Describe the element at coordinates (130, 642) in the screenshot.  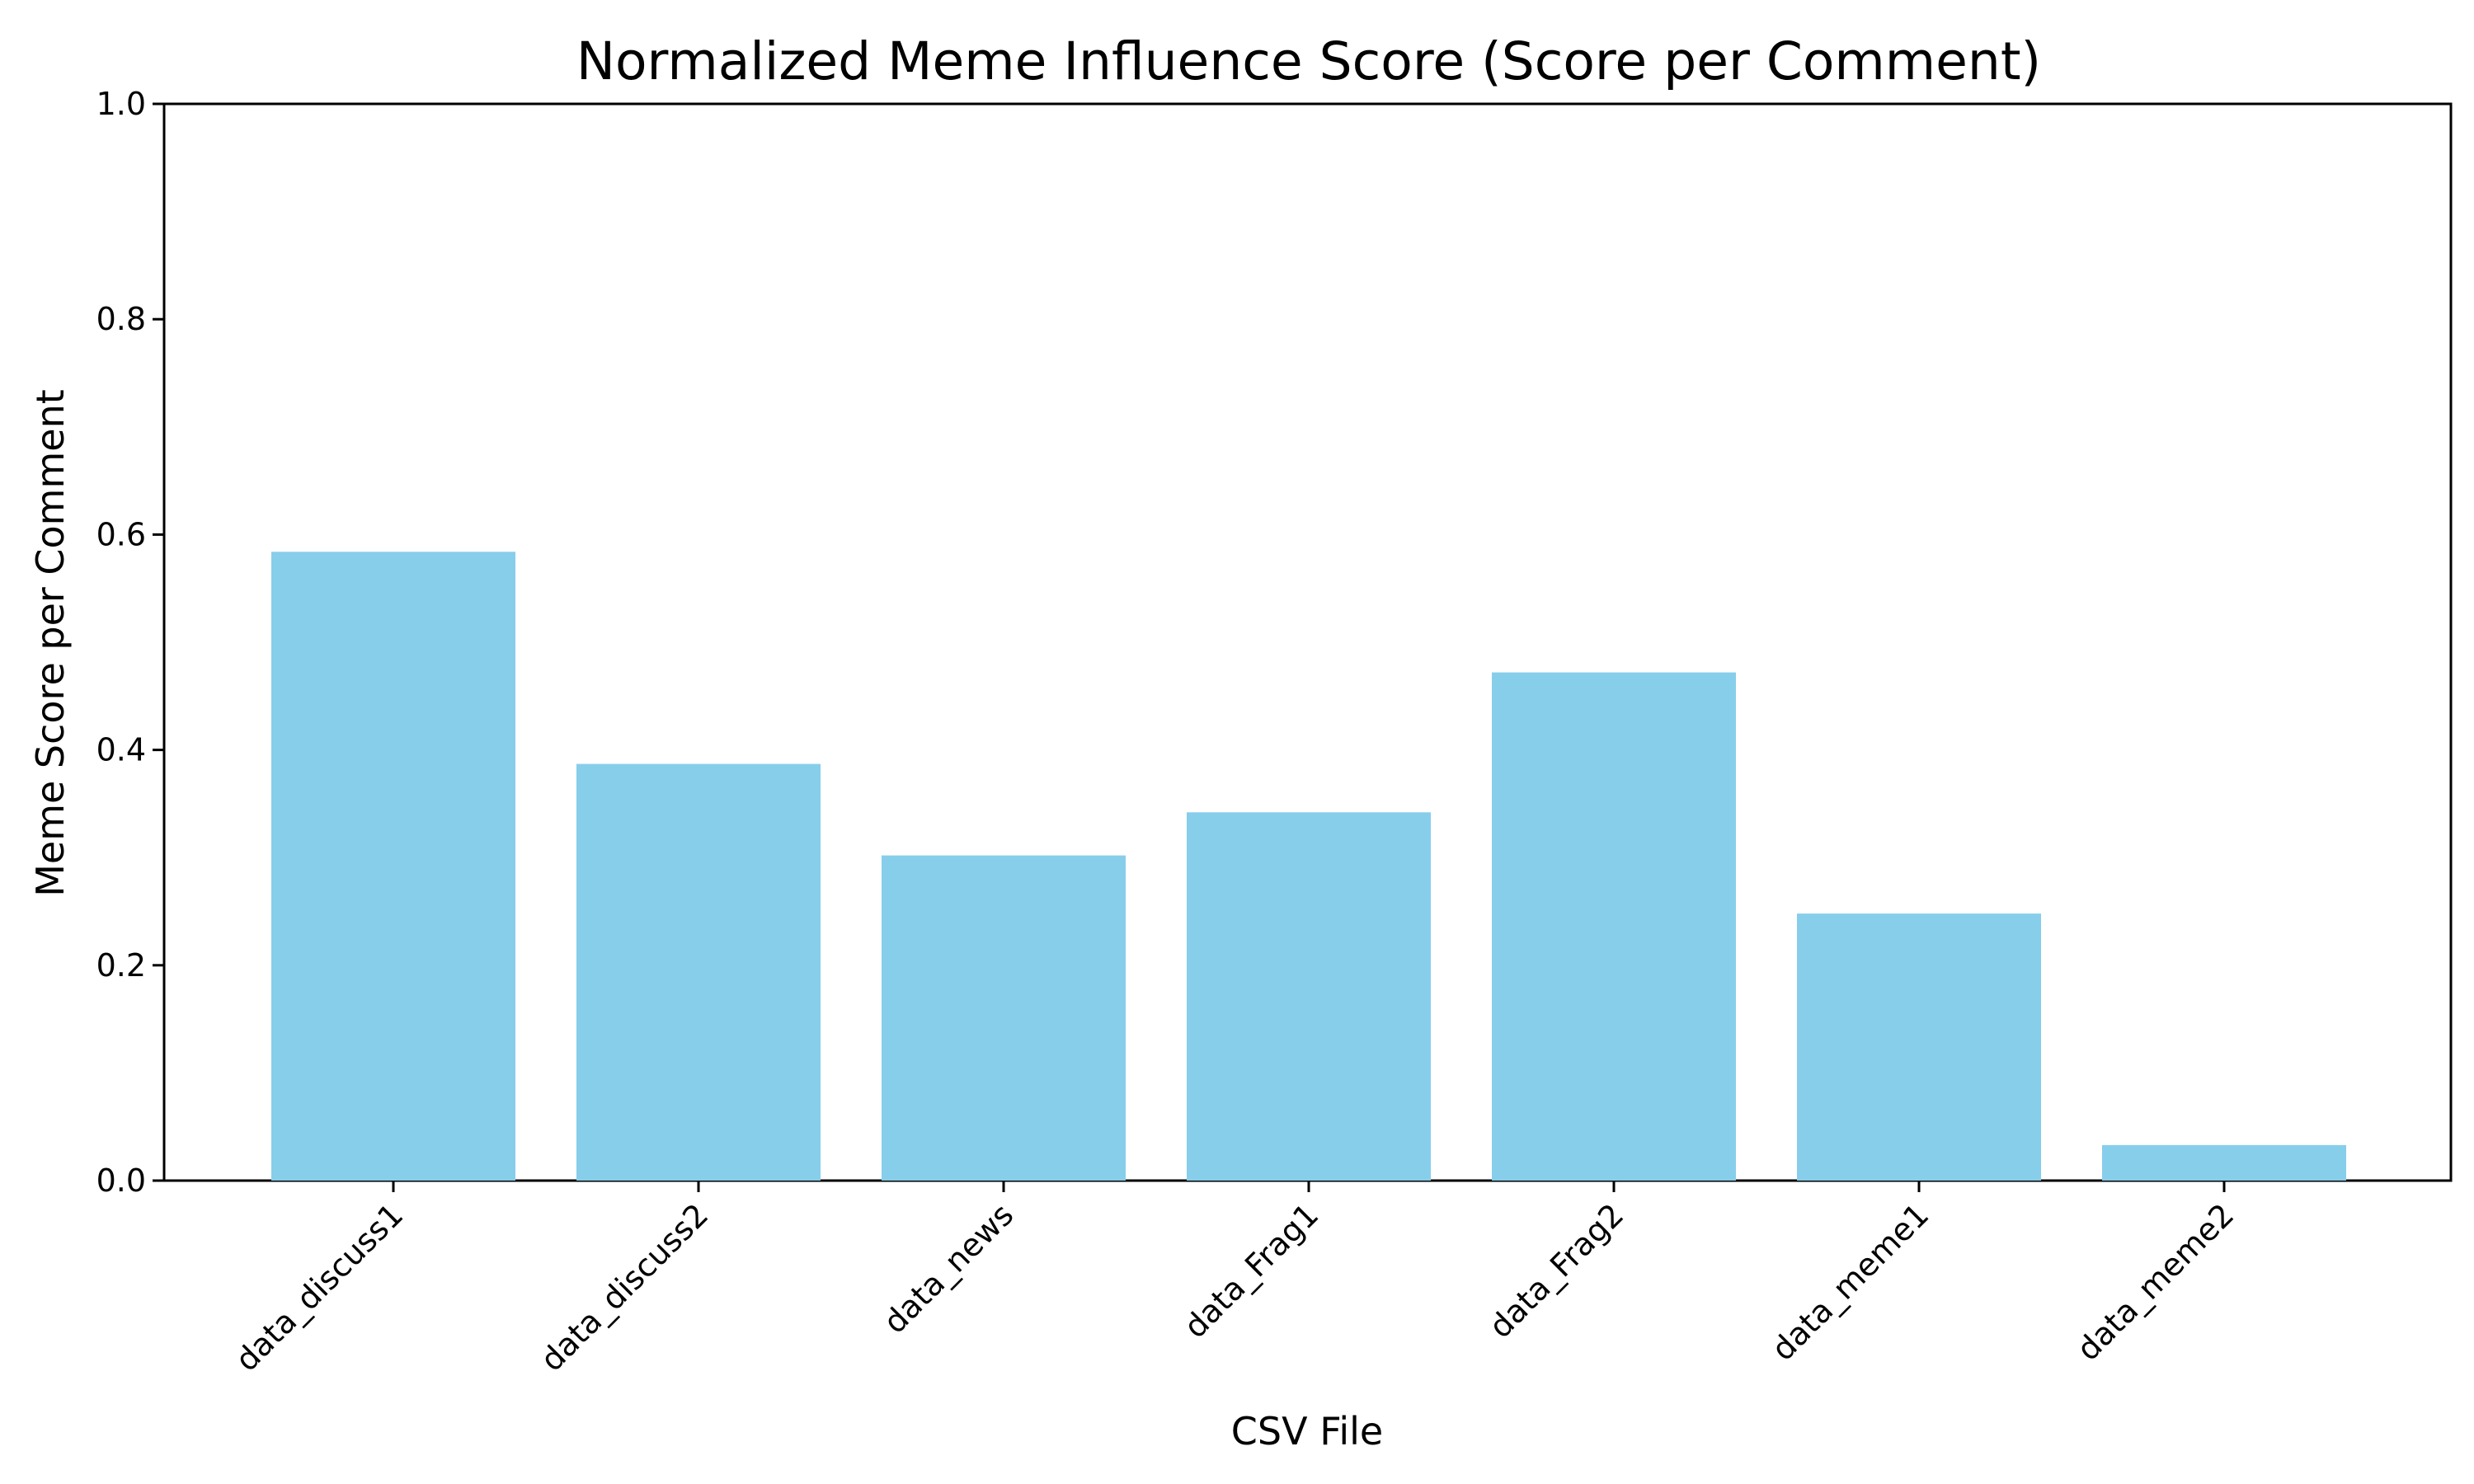
I see `y-axis-ticks: 0.0 0.2 0.4 0.6 0.8 1.0` at that location.